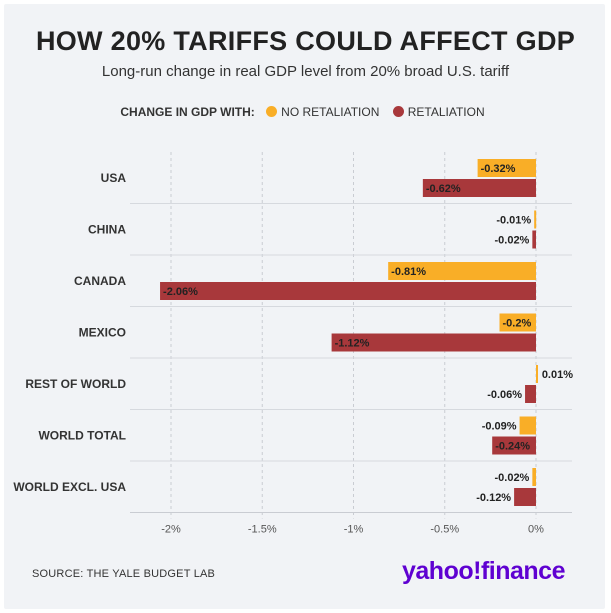 This screenshot has width=611, height=613. What do you see at coordinates (102, 332) in the screenshot?
I see `category-label: MEXICO` at bounding box center [102, 332].